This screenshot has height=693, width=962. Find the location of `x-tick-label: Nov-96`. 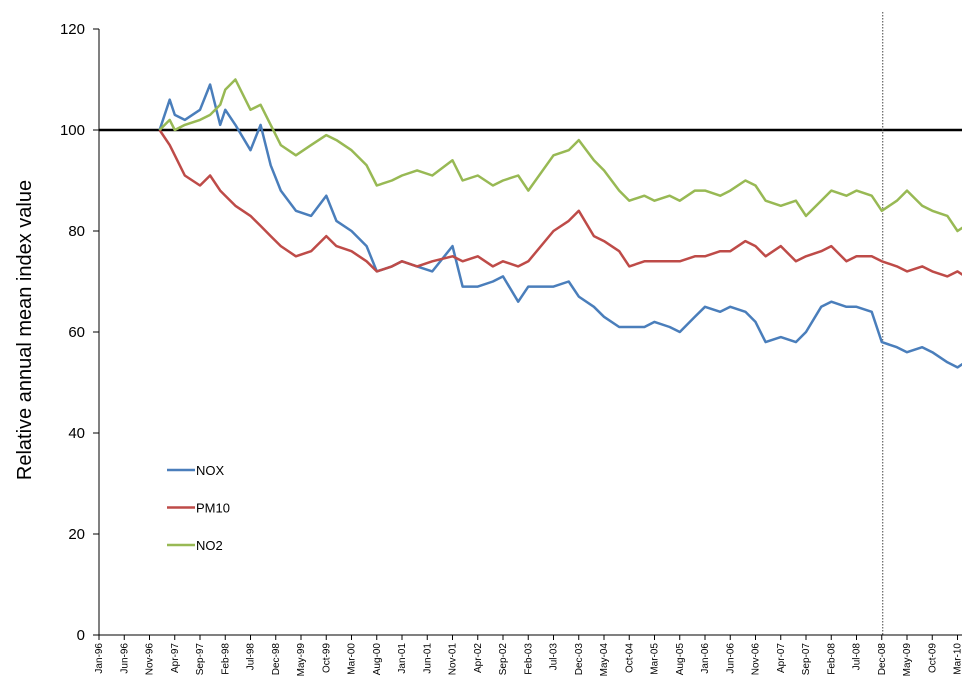

x-tick-label: Nov-96 is located at coordinates (150, 659).